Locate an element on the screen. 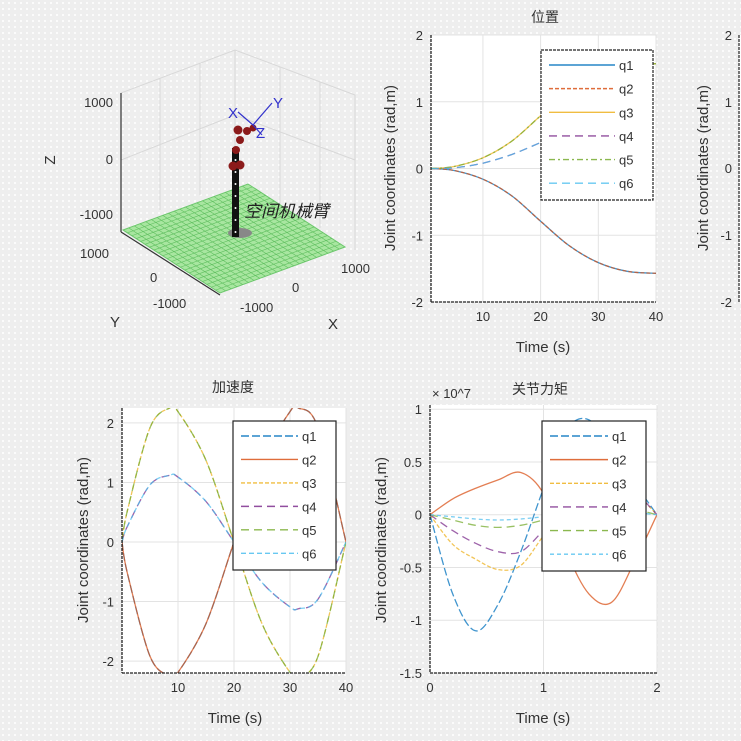  frame-label-z: Z is located at coordinates (260, 133).